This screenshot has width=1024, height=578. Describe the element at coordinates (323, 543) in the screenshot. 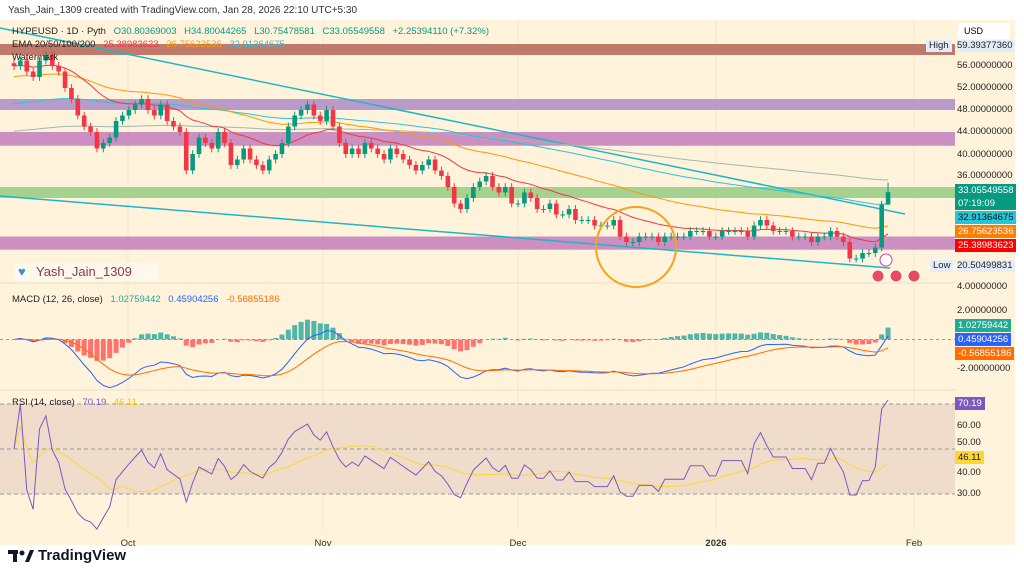

I see `time-tick: Nov` at that location.